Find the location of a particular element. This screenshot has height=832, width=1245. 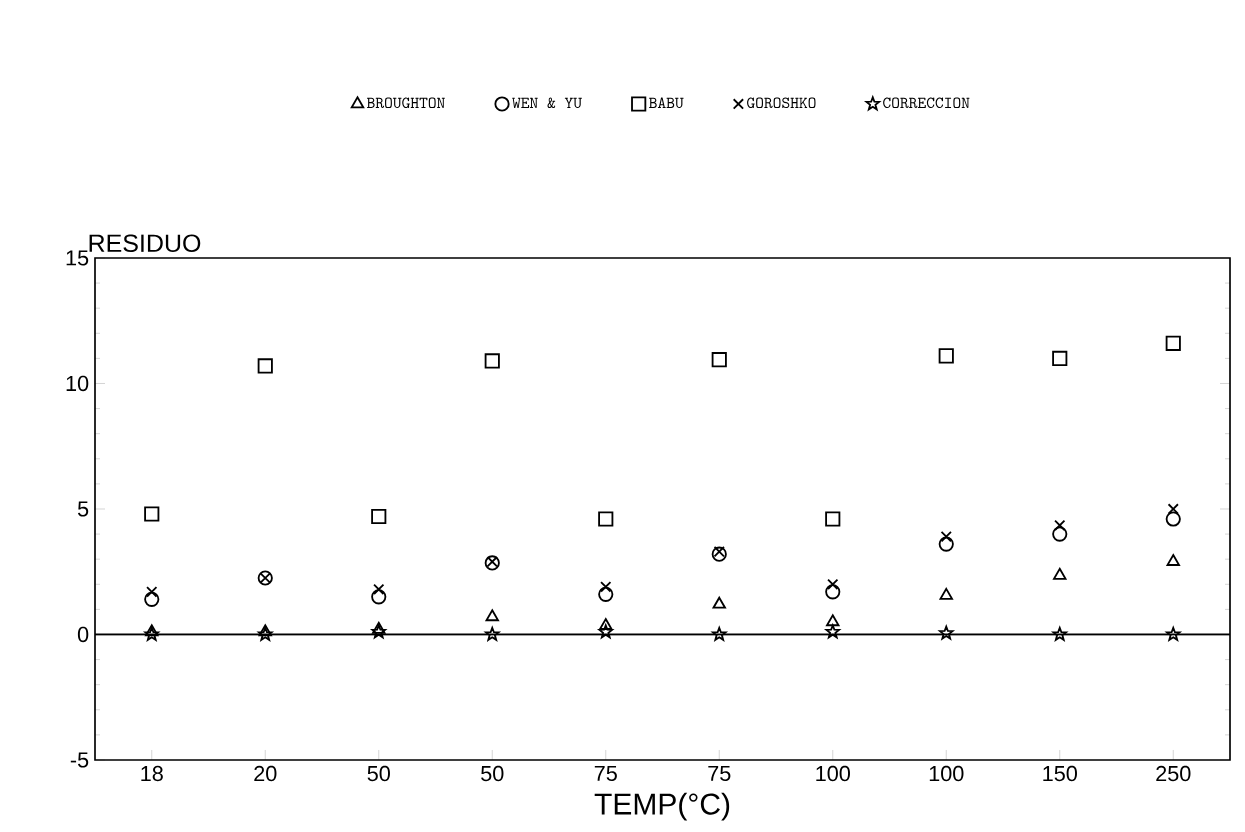

x-tick-label: 18 is located at coordinates (152, 773).